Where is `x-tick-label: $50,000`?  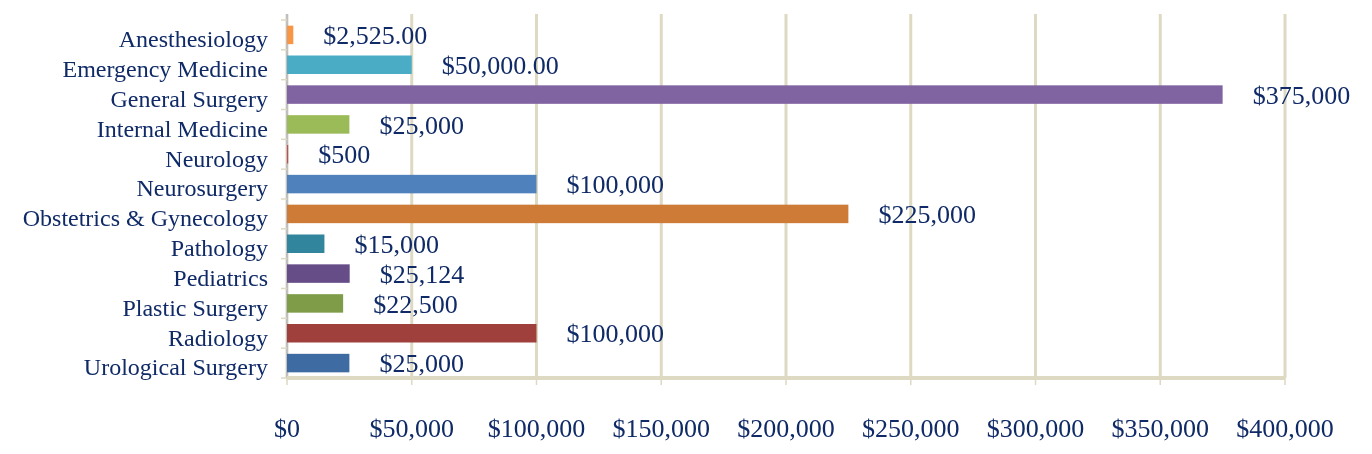
x-tick-label: $50,000 is located at coordinates (411, 429).